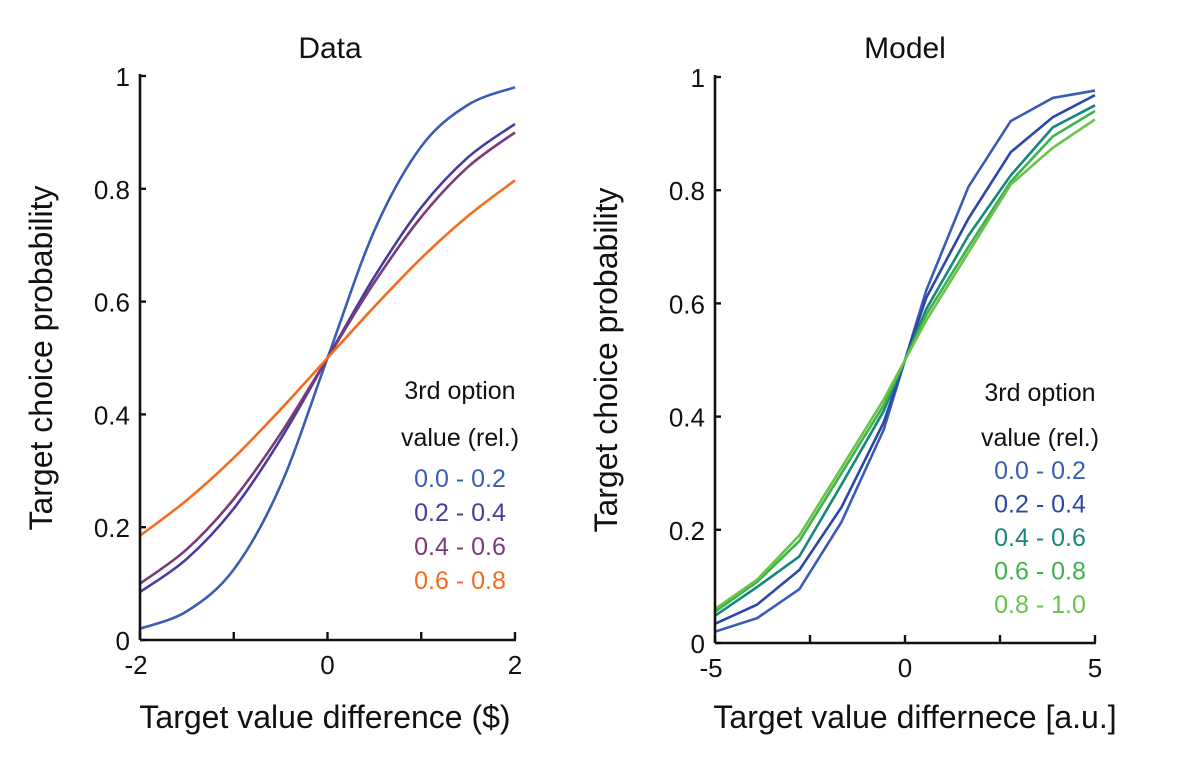  I want to click on x-axis-label: Target value difference ($), so click(324, 717).